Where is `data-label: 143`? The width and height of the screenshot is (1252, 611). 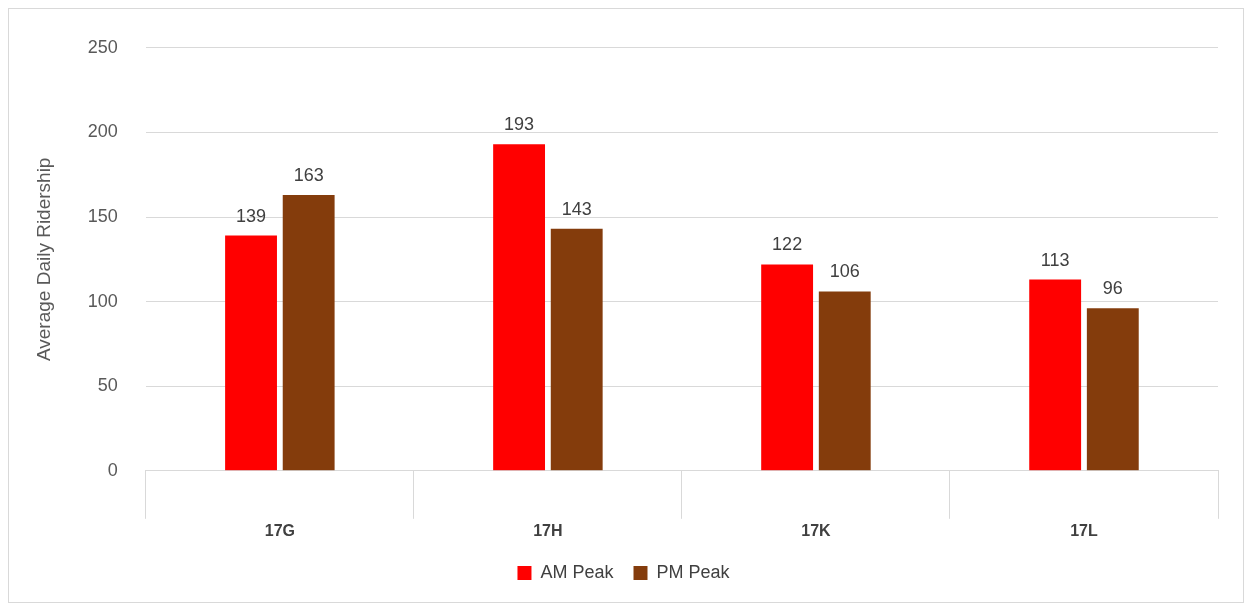 data-label: 143 is located at coordinates (576, 208).